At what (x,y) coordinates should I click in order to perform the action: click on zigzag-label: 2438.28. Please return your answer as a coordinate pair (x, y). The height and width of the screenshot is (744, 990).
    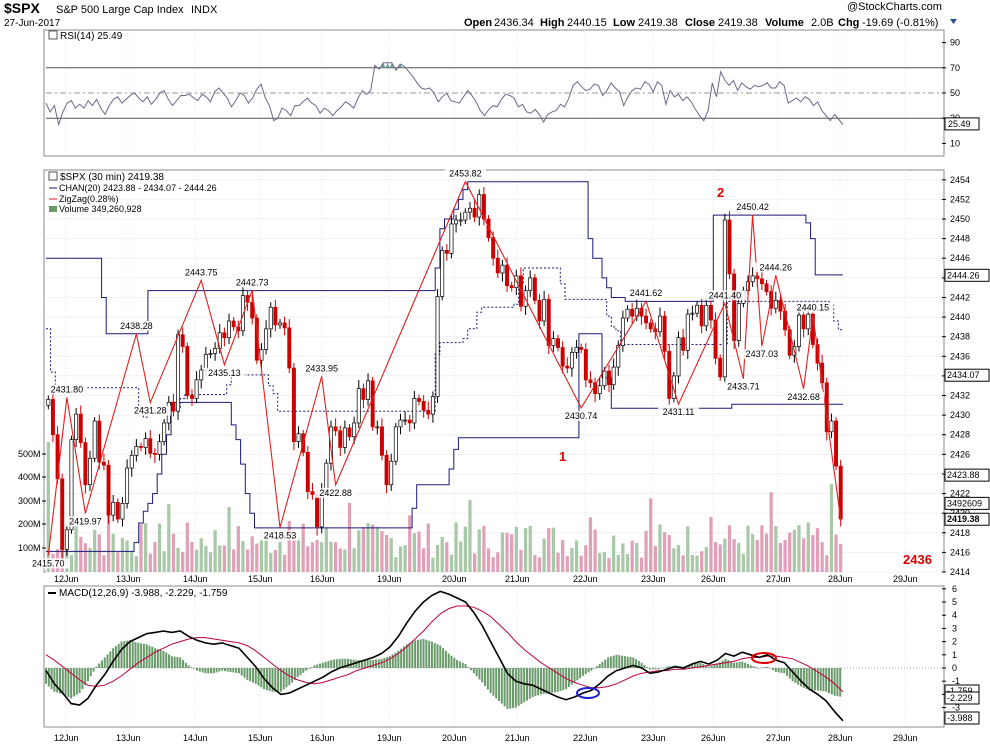
    Looking at the image, I should click on (136, 326).